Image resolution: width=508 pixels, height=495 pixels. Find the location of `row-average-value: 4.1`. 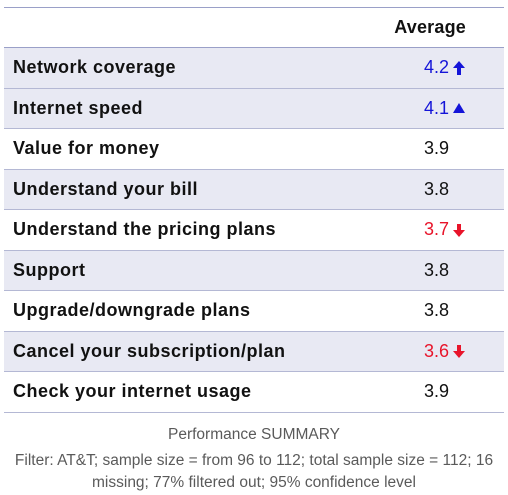

row-average-value: 4.1 is located at coordinates (436, 107).